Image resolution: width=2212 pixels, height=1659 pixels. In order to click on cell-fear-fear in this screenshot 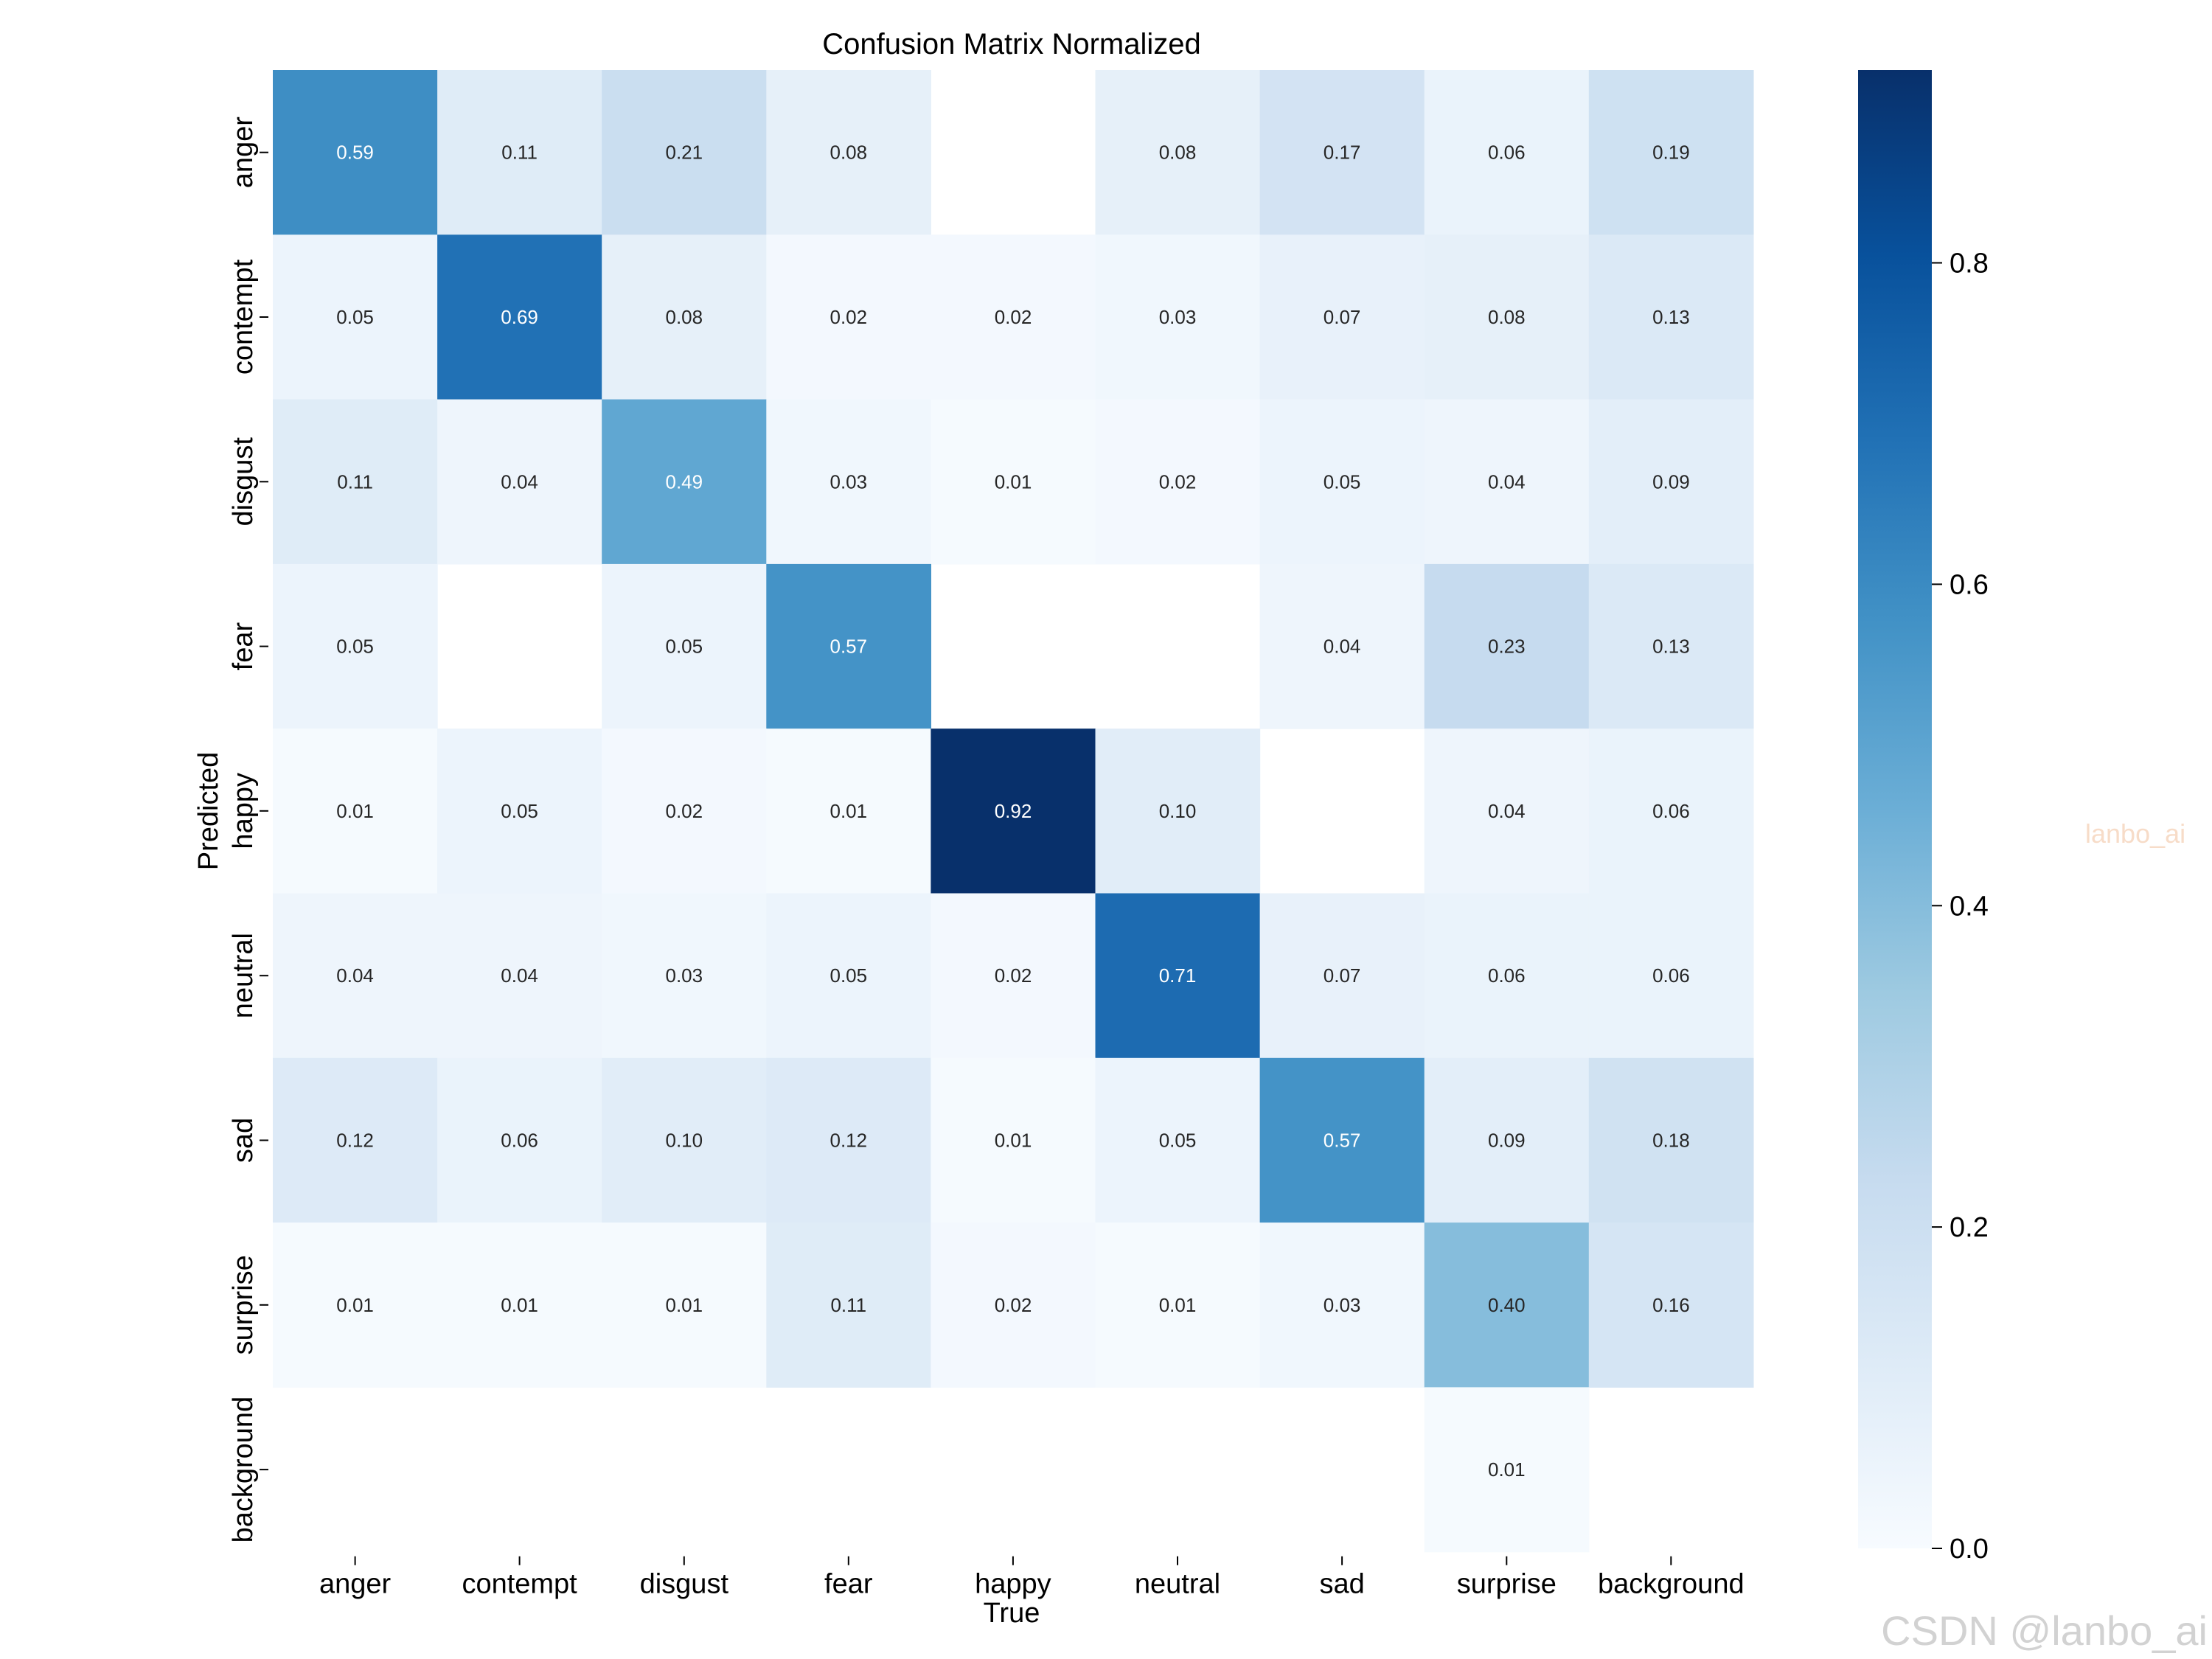, I will do `click(848, 646)`.